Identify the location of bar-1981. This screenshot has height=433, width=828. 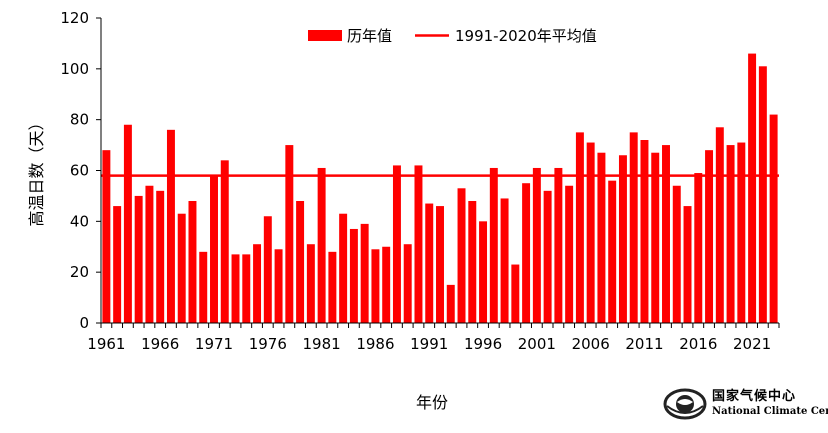
(321, 245).